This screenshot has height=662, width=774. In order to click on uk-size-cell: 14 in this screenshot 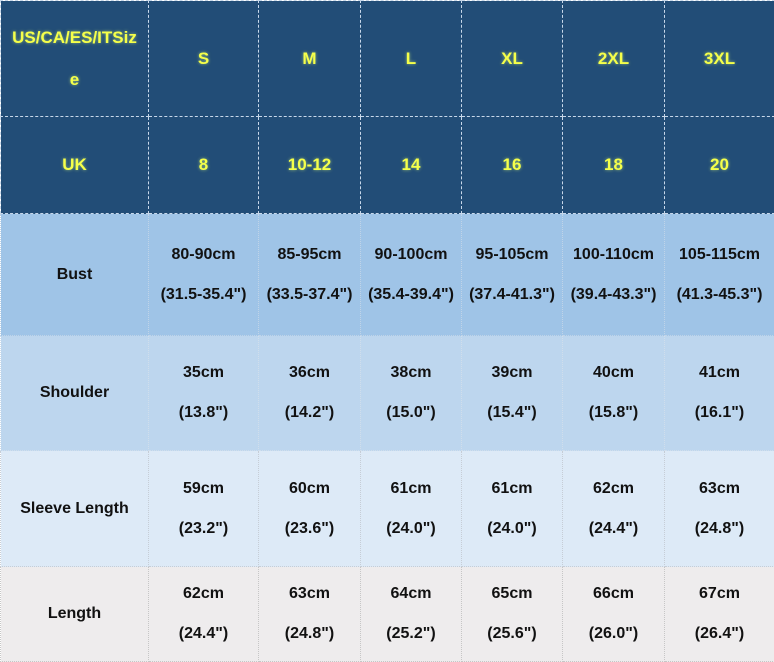, I will do `click(411, 165)`.